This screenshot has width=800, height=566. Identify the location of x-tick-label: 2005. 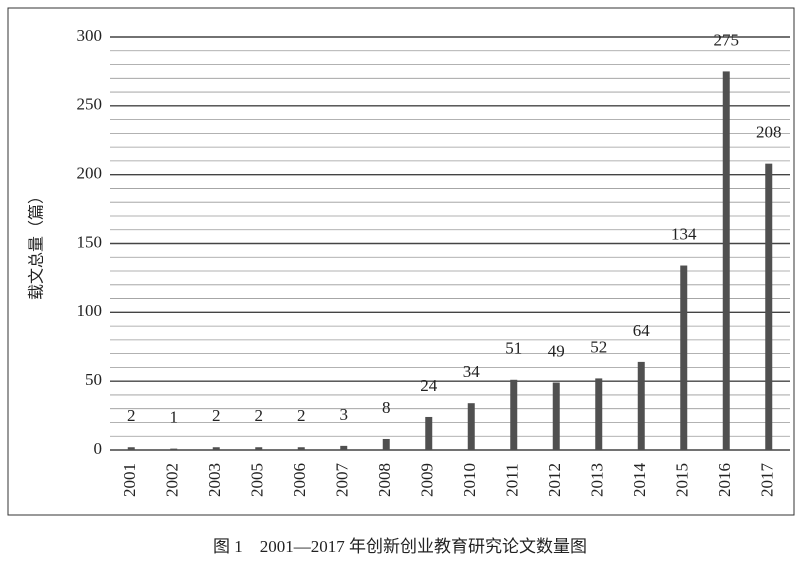
(257, 480).